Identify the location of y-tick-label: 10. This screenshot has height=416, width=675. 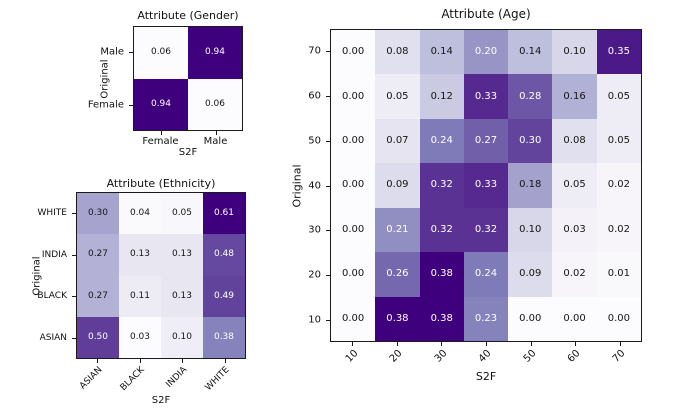
(314, 320).